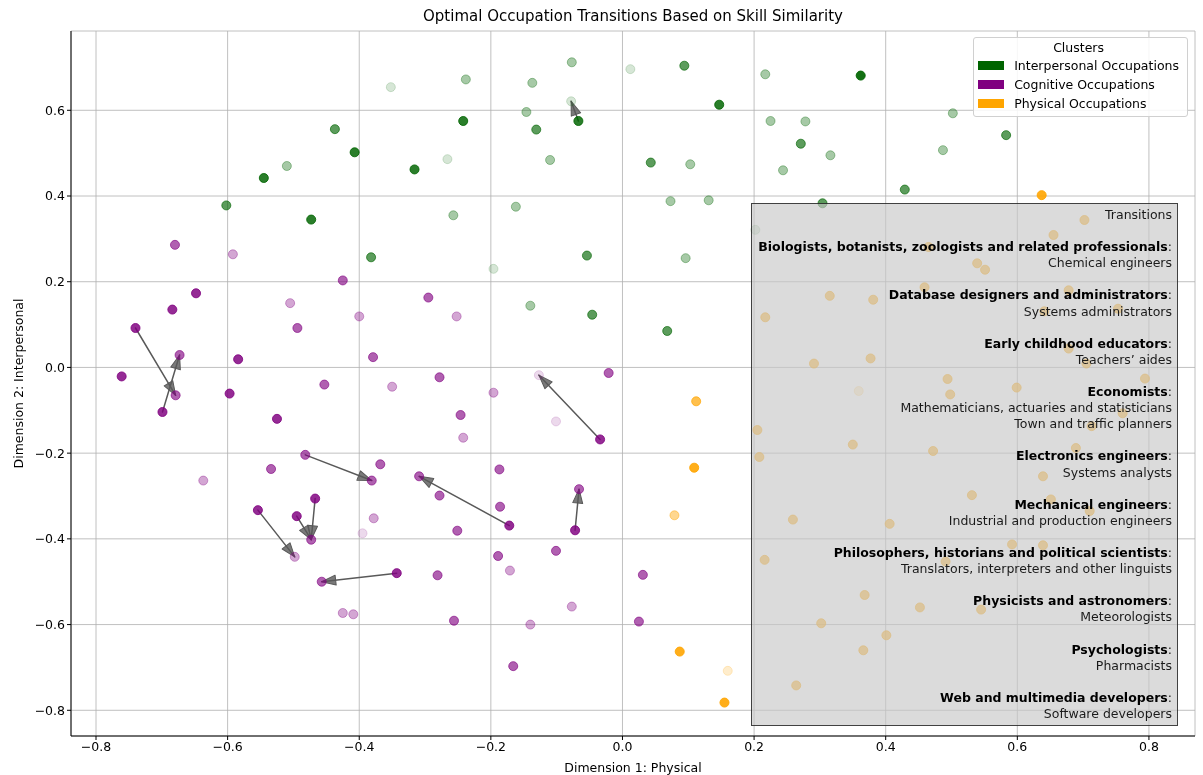 Image resolution: width=1203 pixels, height=775 pixels. I want to click on y-axis-title: Dimension 2: Interpersonal, so click(18, 383).